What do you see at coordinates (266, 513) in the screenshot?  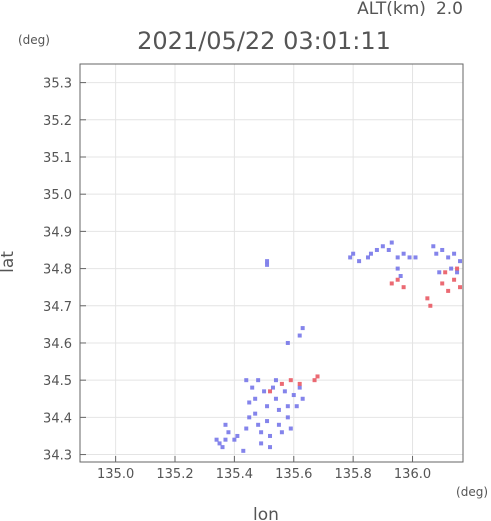 I see `x-axis-label: lon` at bounding box center [266, 513].